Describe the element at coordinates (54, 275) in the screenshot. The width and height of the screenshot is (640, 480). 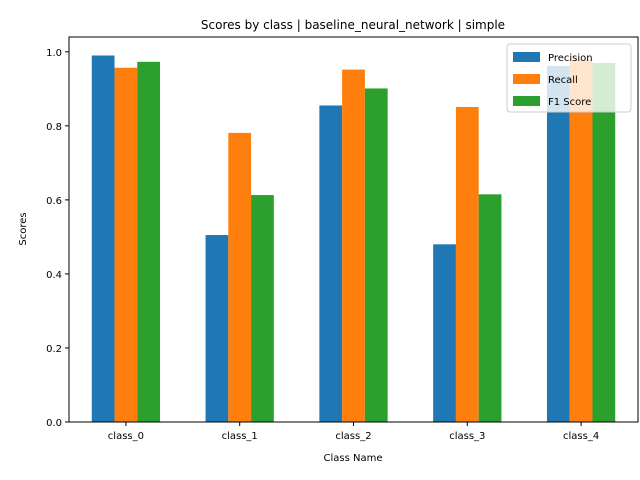
I see `y-tick-label: 0.4` at that location.